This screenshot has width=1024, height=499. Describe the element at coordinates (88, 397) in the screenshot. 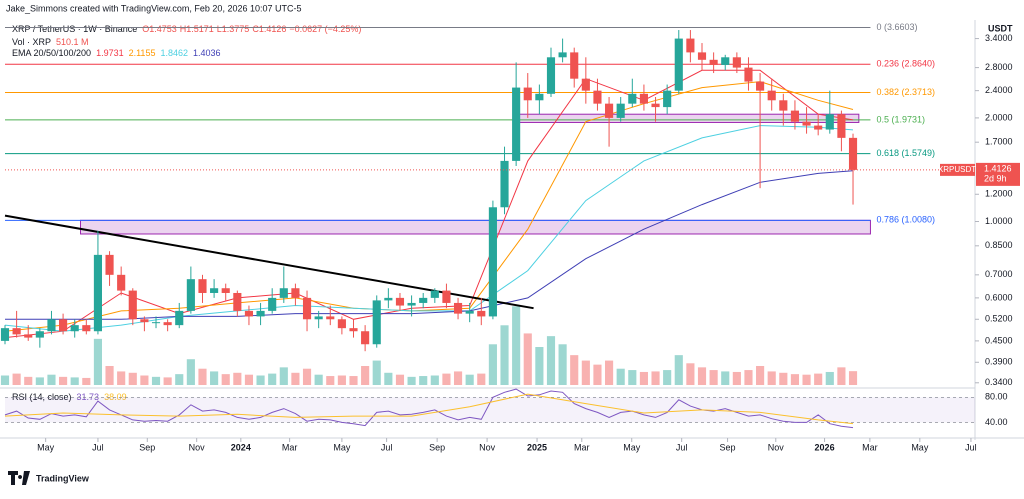

I see `rsi-value: 31.73` at that location.